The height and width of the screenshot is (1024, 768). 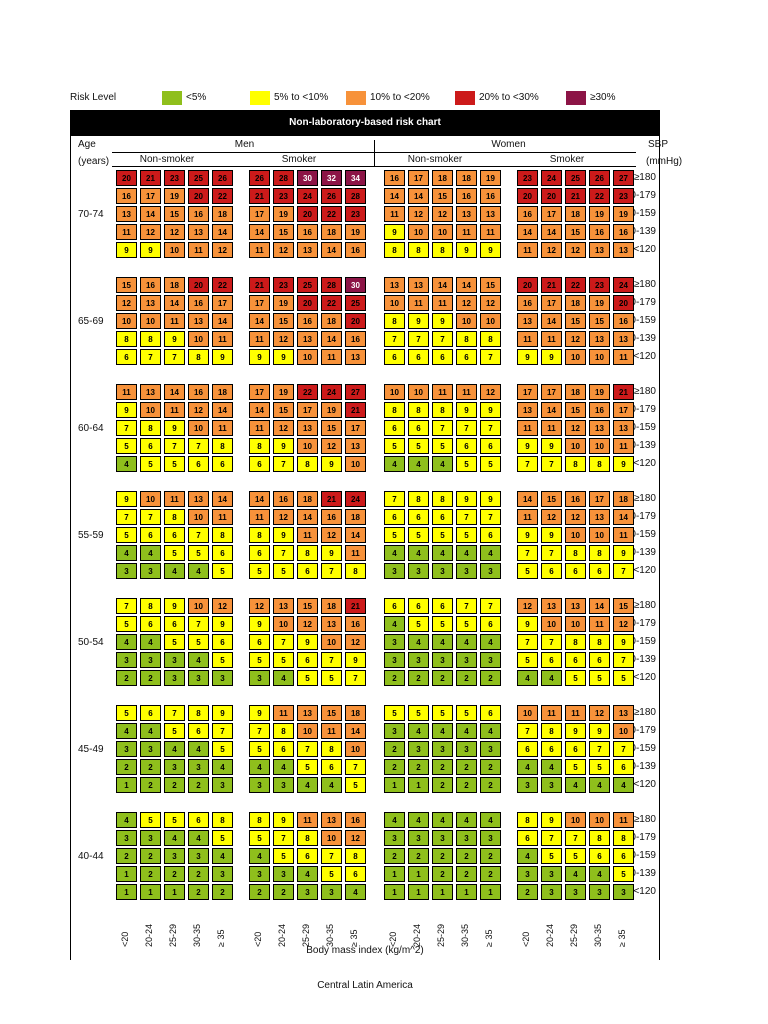 I want to click on legend-title: Risk Level, so click(x=93, y=97).